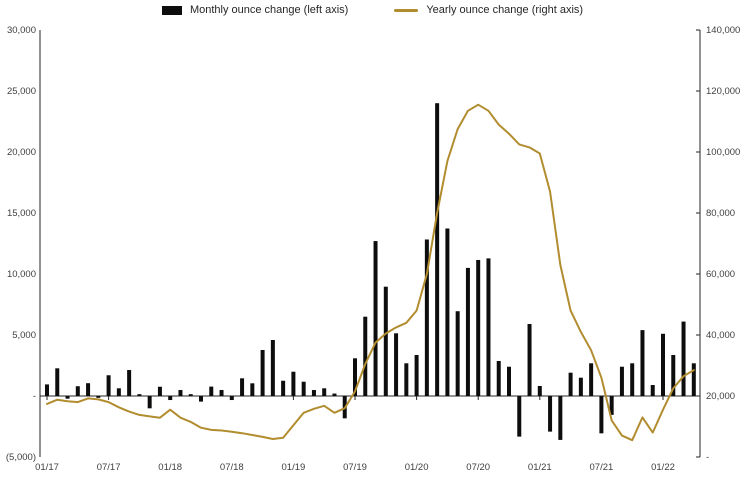  I want to click on legend-item-yearly: Yearly ounce change (right axis), so click(488, 10).